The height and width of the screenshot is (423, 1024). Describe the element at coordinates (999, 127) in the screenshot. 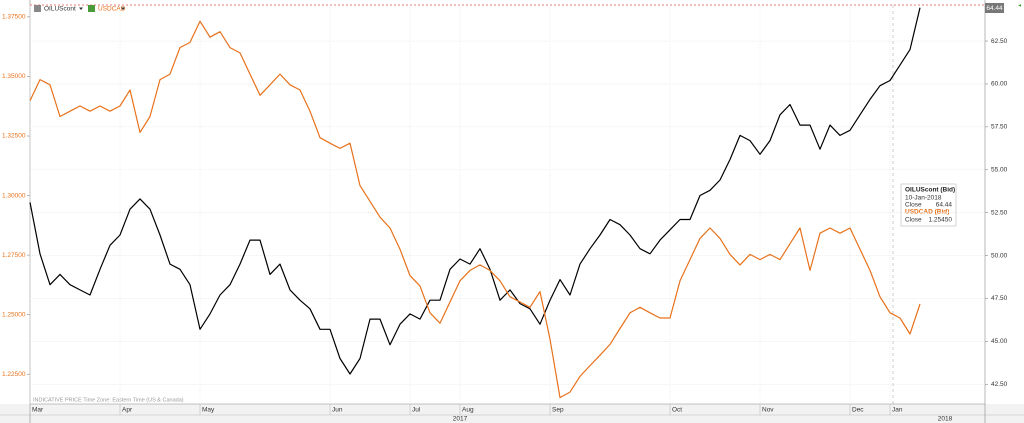

I see `y2-tick-label: 57.50` at that location.